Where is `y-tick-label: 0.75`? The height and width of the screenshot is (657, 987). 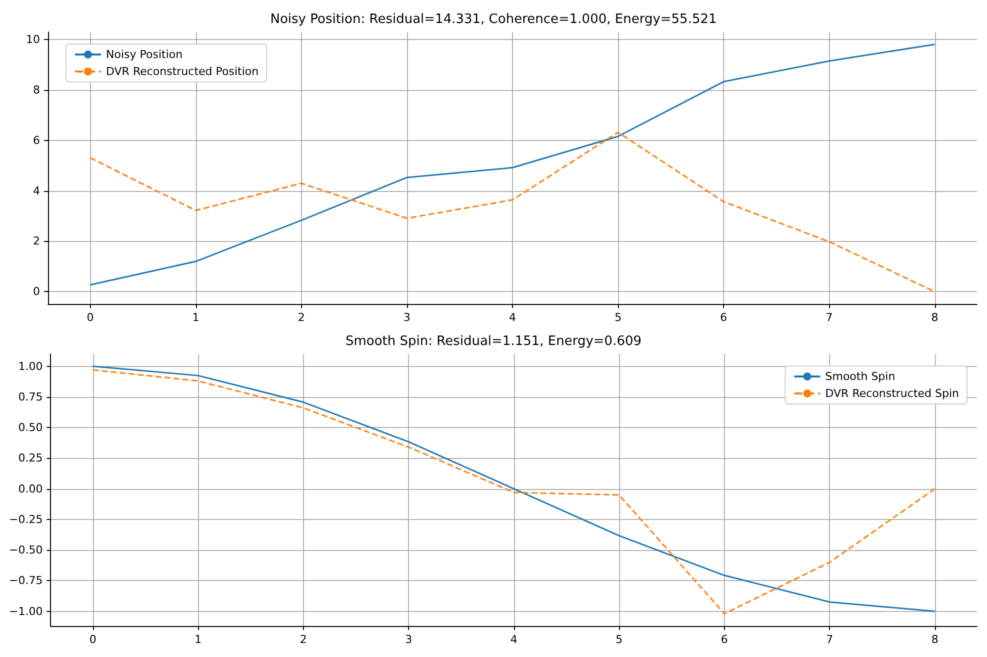 y-tick-label: 0.75 is located at coordinates (30, 397).